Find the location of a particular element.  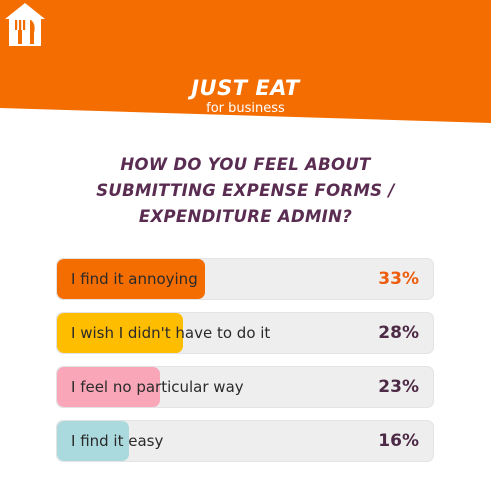

response-percentage: 28% is located at coordinates (398, 333).